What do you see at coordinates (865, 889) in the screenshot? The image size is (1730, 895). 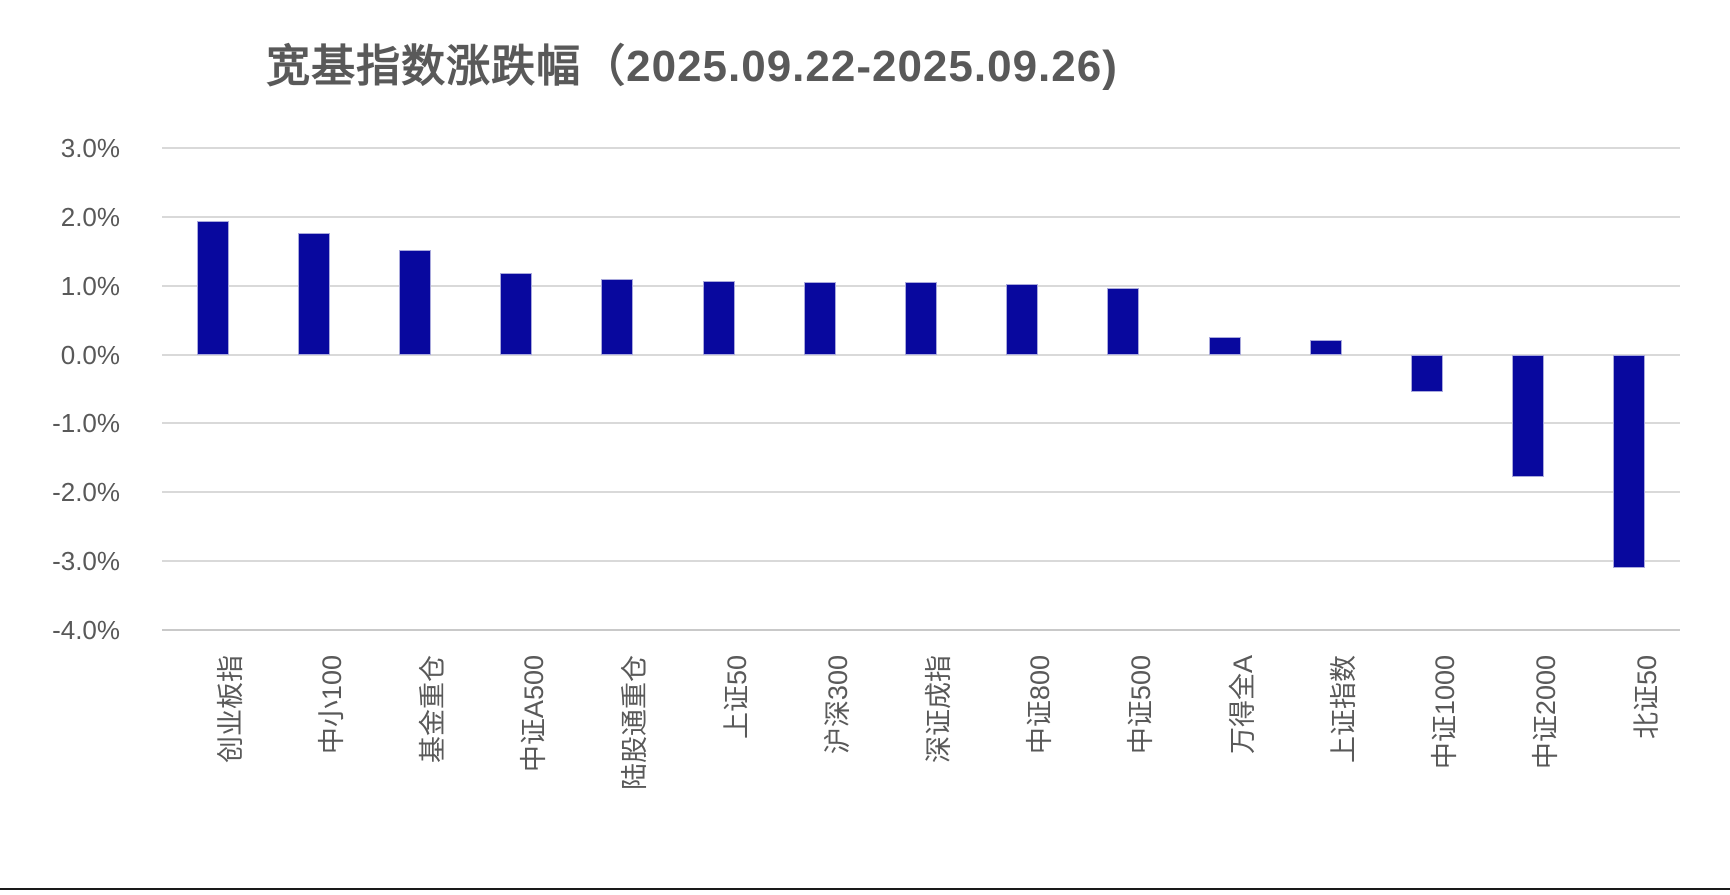 I see `footer-divider-line` at bounding box center [865, 889].